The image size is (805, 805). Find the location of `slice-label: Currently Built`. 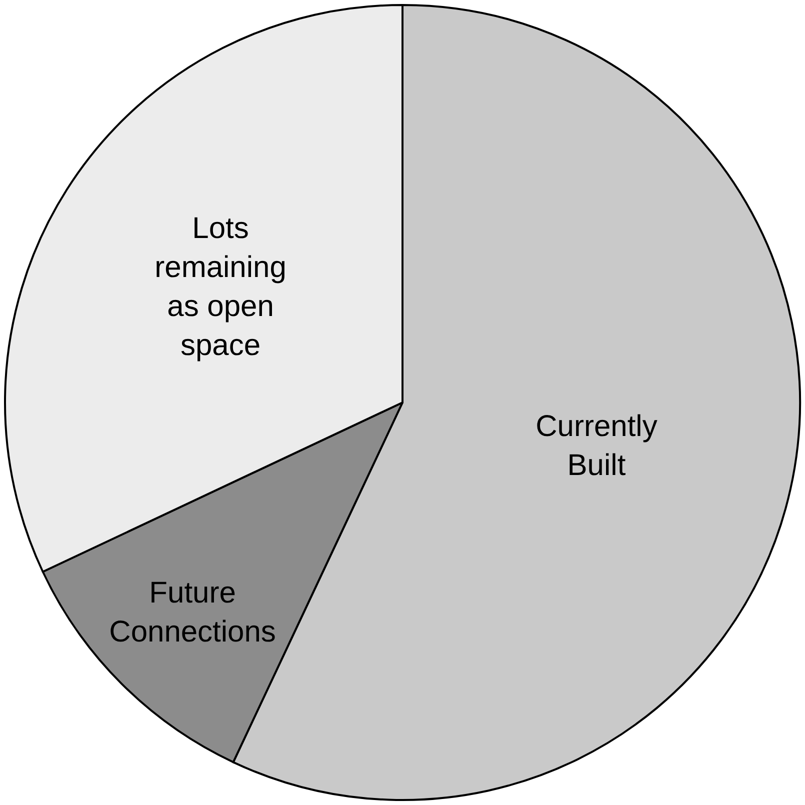

slice-label: Currently Built is located at coordinates (597, 446).